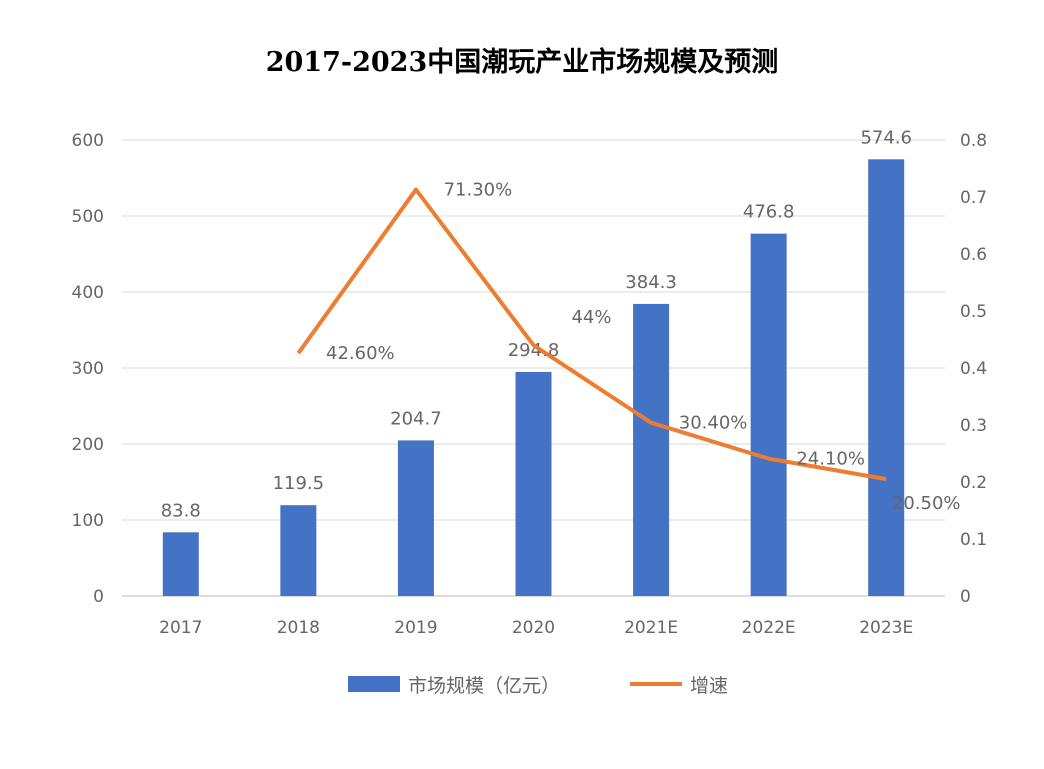  I want to click on y2-tick-label: 0.2, so click(973, 483).